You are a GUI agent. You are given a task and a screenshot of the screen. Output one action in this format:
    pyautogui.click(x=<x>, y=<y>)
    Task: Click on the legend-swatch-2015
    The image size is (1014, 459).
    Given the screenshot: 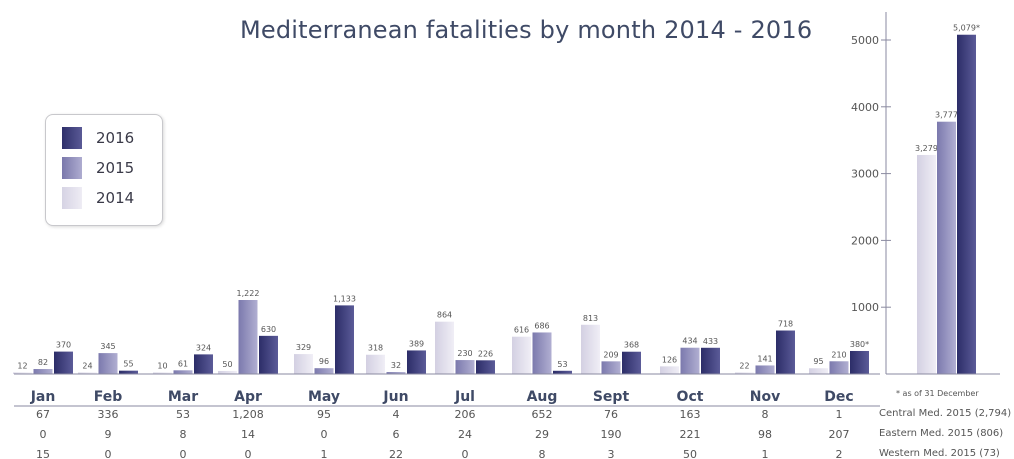 What is the action you would take?
    pyautogui.click(x=72, y=168)
    